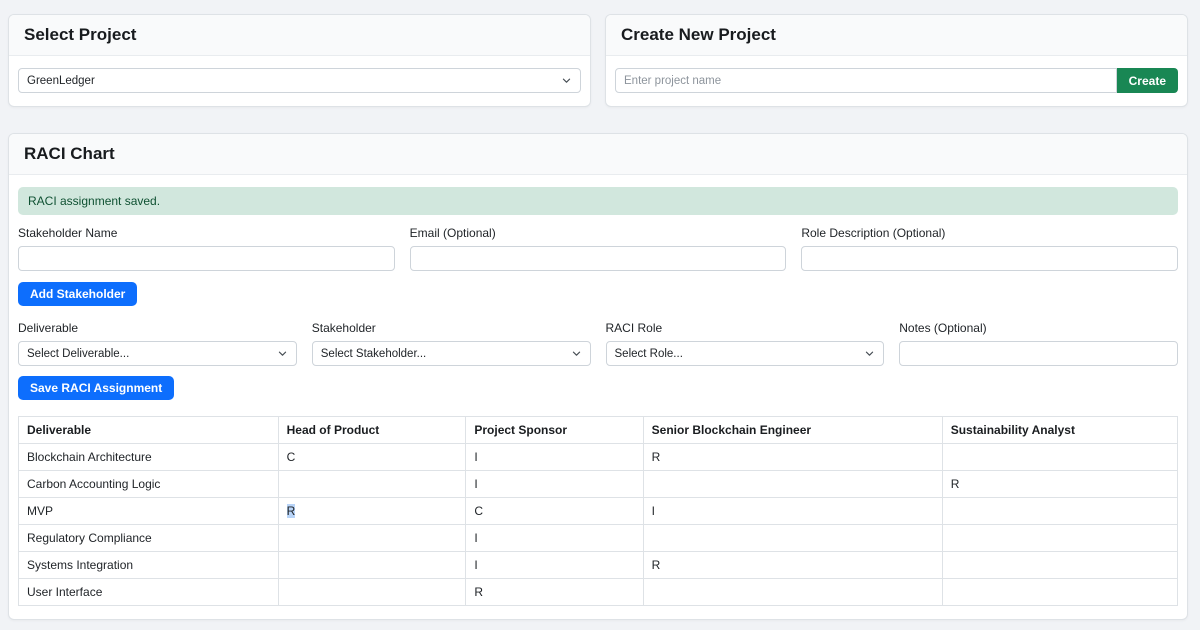  What do you see at coordinates (148, 538) in the screenshot?
I see `deliverable-cell: Regulatory Compliance` at bounding box center [148, 538].